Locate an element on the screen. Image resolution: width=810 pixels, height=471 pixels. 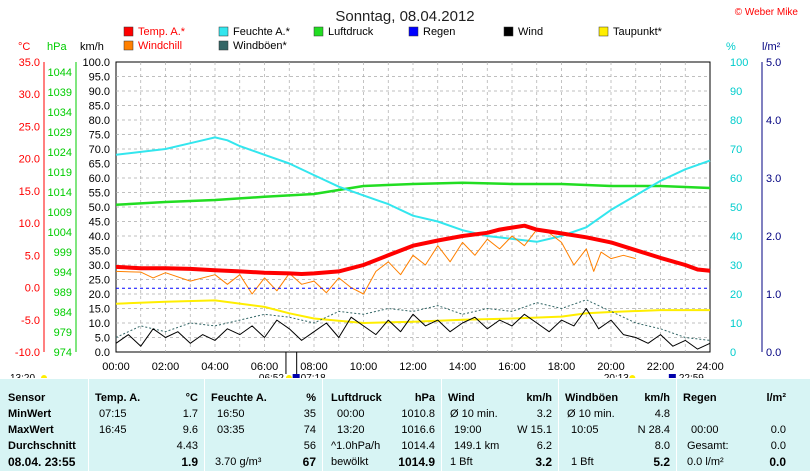
temp-max-time: 16:45 is located at coordinates (113, 430).